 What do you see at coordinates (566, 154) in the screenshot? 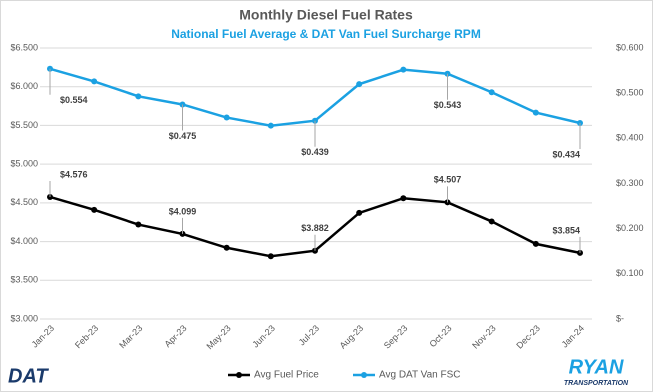
I see `data-label: $0.434` at bounding box center [566, 154].